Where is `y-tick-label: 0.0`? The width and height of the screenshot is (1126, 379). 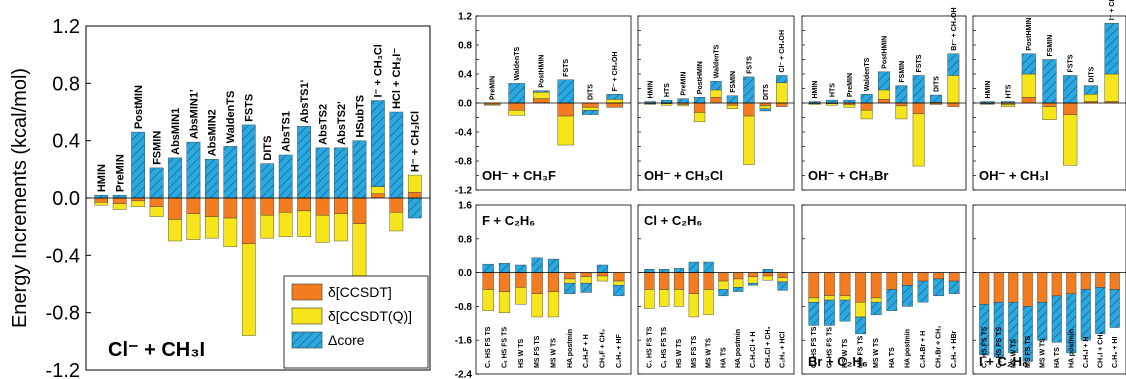 y-tick-label: 0.0 is located at coordinates (66, 199).